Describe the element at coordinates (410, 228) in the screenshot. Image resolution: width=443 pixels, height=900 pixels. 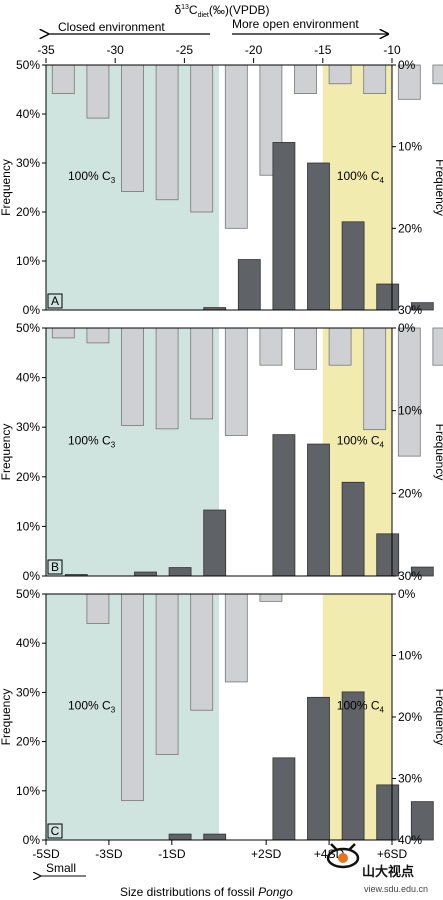
I see `right-tick-label-2: 20%` at that location.